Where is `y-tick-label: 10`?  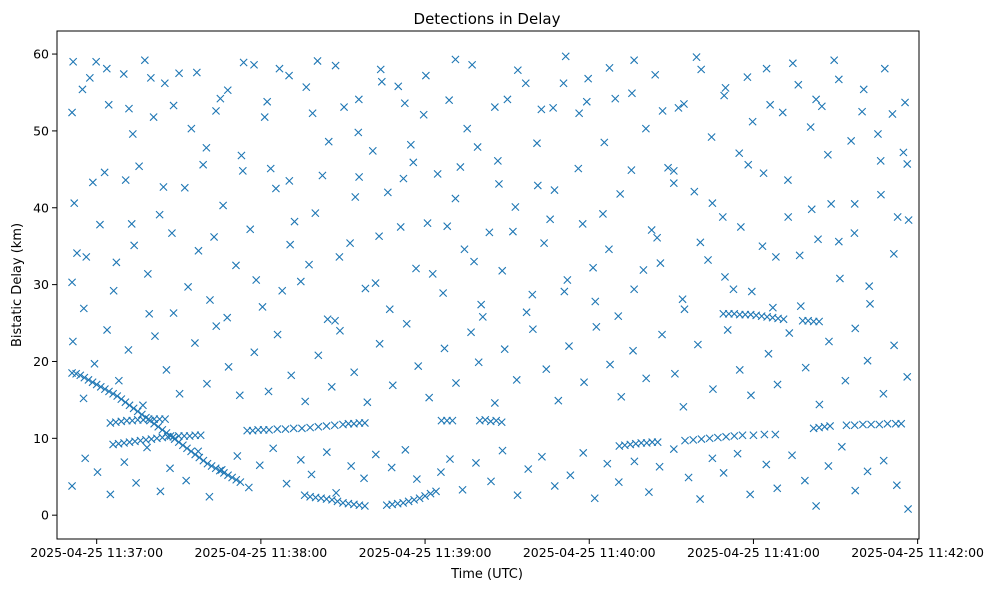
y-tick-label: 10 is located at coordinates (41, 438).